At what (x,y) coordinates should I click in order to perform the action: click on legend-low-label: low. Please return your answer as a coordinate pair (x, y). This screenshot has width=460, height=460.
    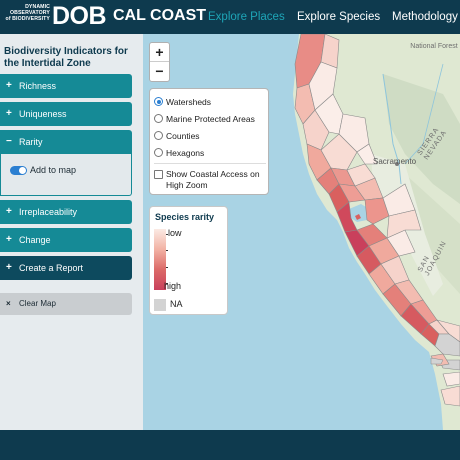
    Looking at the image, I should click on (175, 233).